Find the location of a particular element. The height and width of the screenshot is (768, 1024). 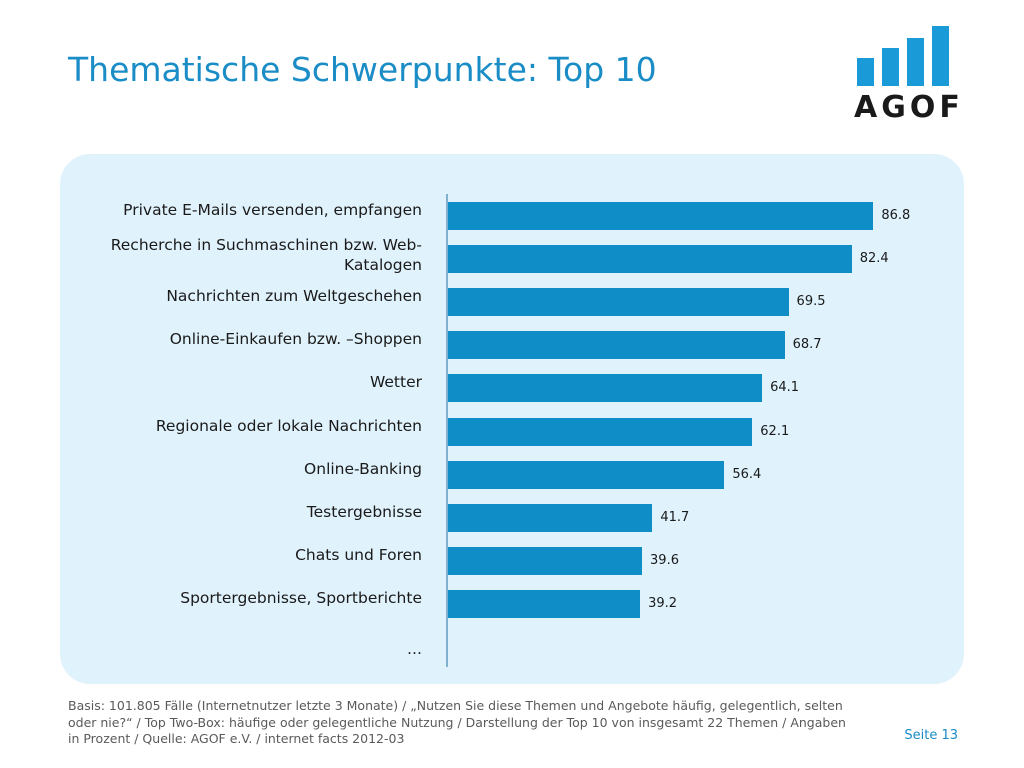

logo-text: AGOF is located at coordinates (909, 107).